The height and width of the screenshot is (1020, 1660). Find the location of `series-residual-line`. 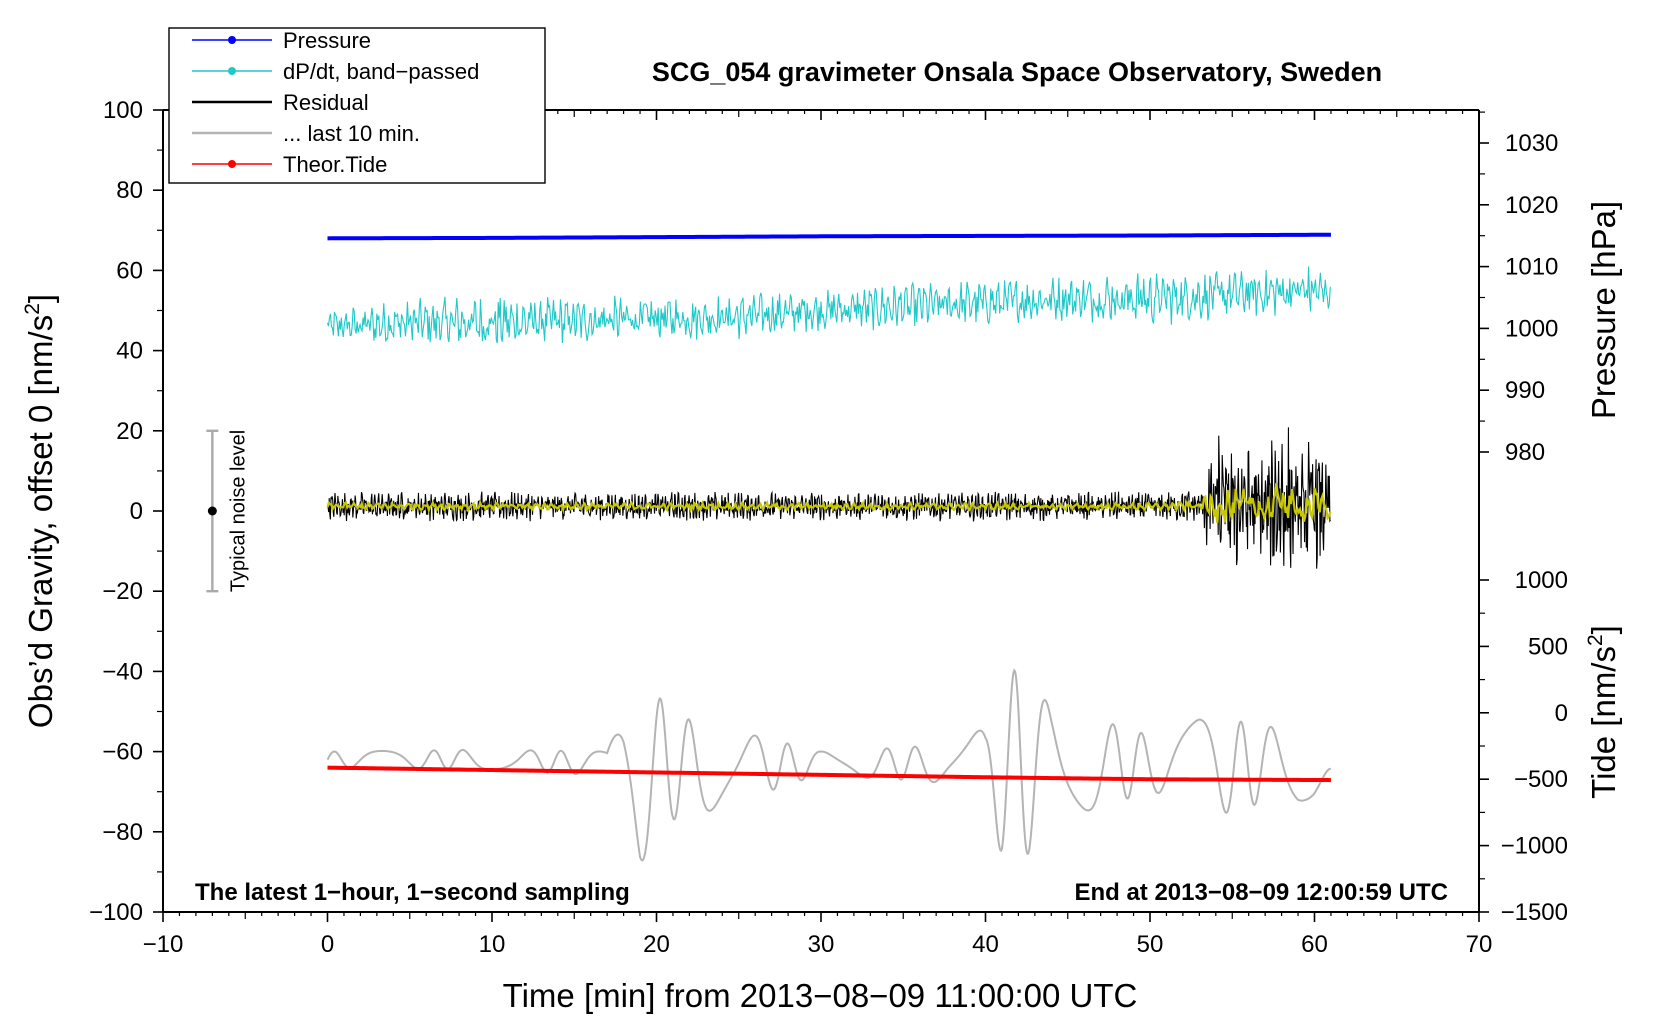

series-residual-line is located at coordinates (829, 498).